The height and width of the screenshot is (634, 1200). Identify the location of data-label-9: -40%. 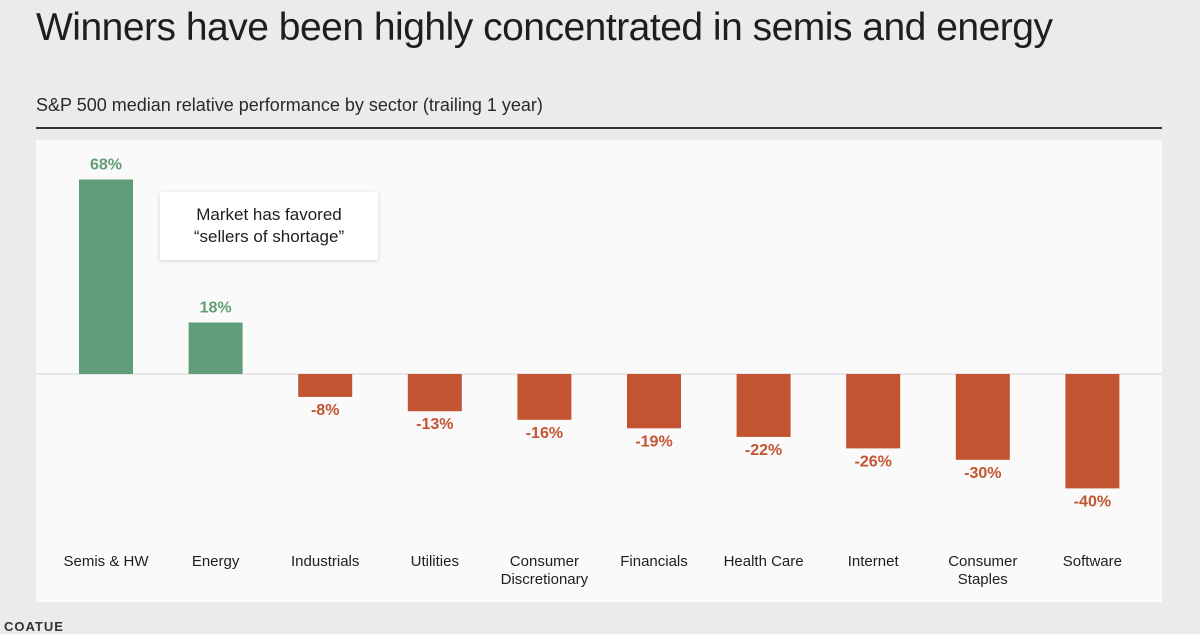
(1092, 501).